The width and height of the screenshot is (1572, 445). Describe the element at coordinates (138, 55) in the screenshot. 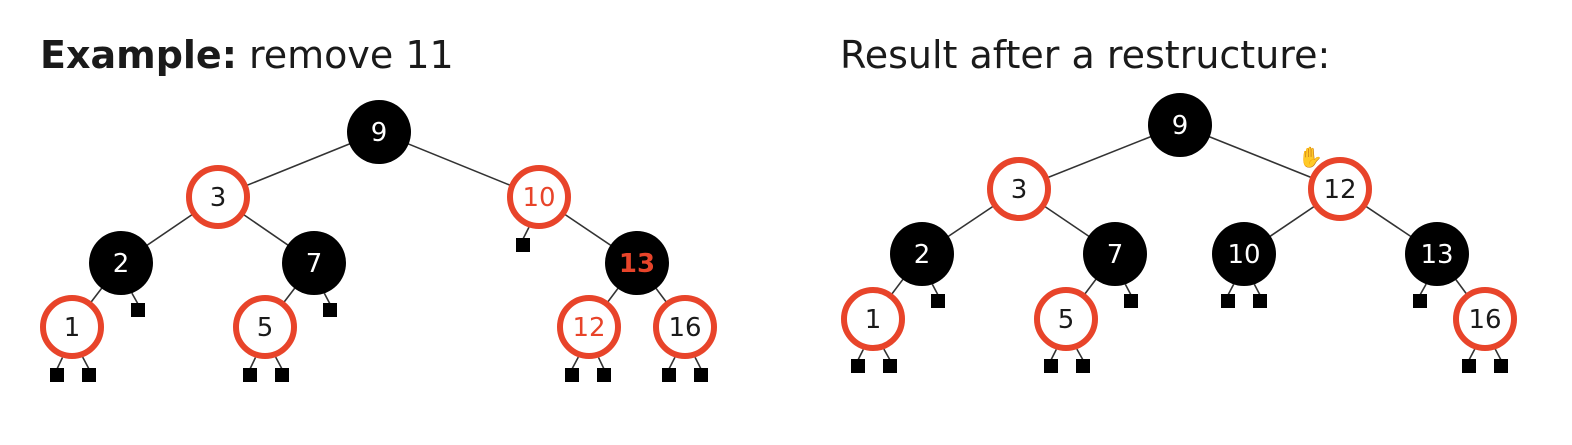

I see `left-title-bold: Example:` at that location.